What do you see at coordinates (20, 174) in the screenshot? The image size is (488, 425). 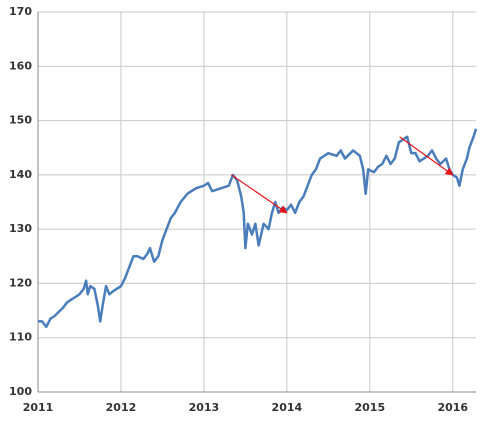 I see `y-tick-label: 140` at bounding box center [20, 174].